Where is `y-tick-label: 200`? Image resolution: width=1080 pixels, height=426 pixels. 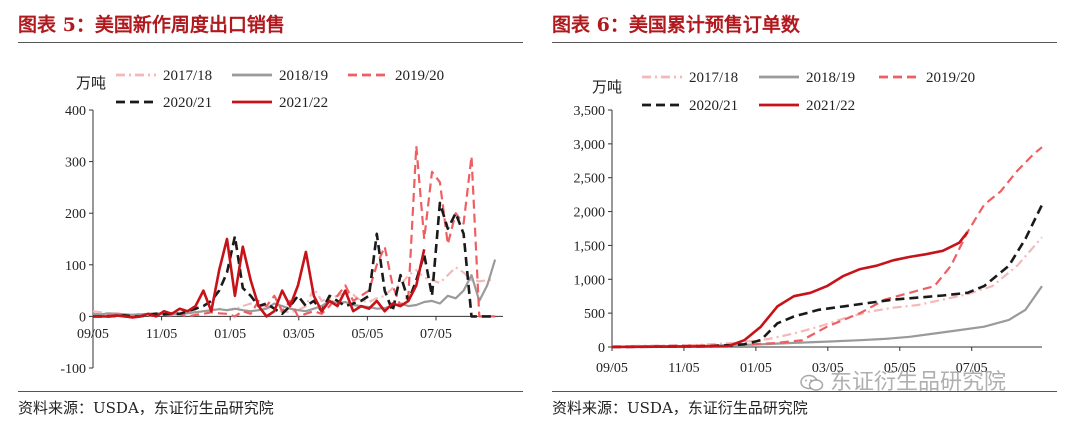
y-tick-label: 200 is located at coordinates (75, 214).